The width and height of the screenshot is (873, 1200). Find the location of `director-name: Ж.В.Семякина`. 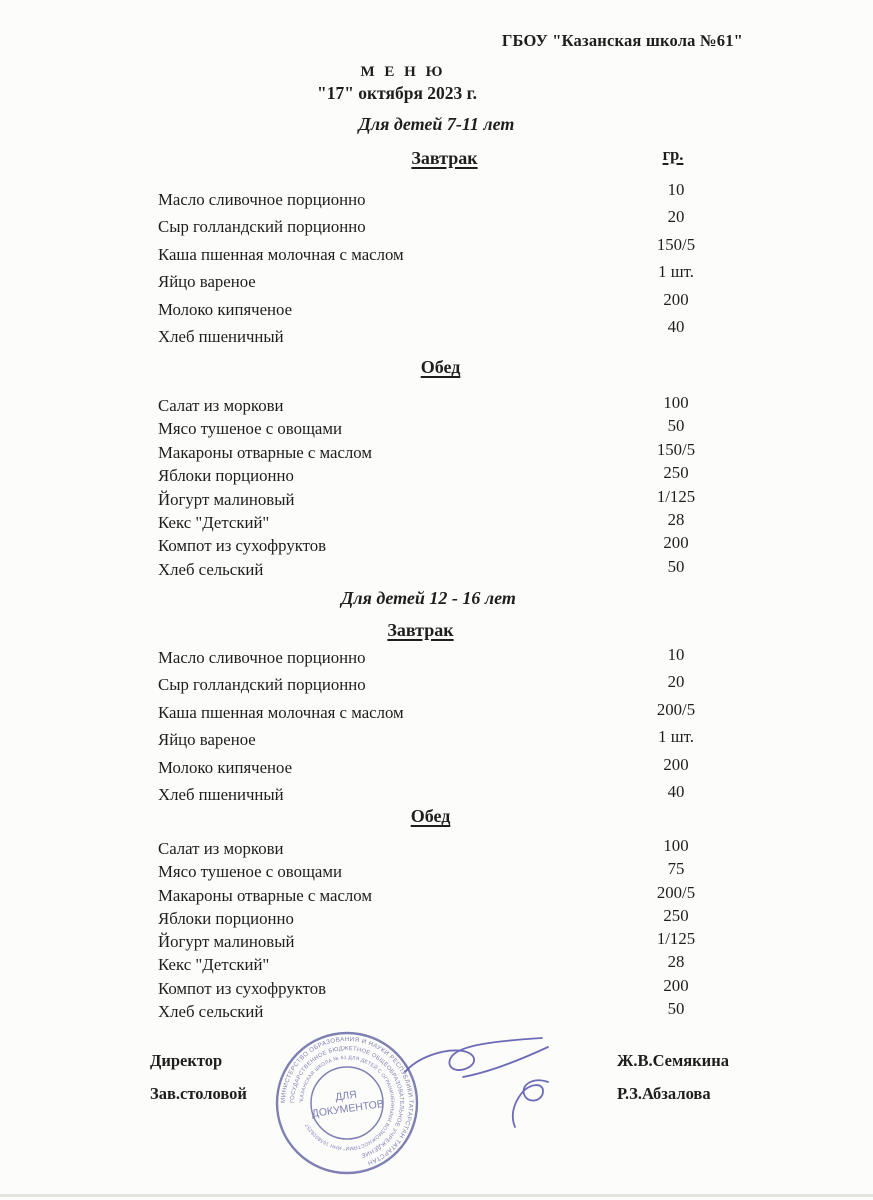

director-name: Ж.В.Семякина is located at coordinates (673, 1060).